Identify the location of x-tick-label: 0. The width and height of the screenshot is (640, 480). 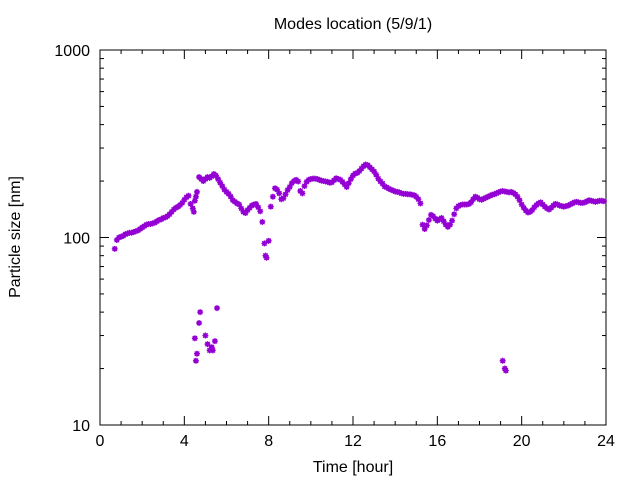
(100, 441).